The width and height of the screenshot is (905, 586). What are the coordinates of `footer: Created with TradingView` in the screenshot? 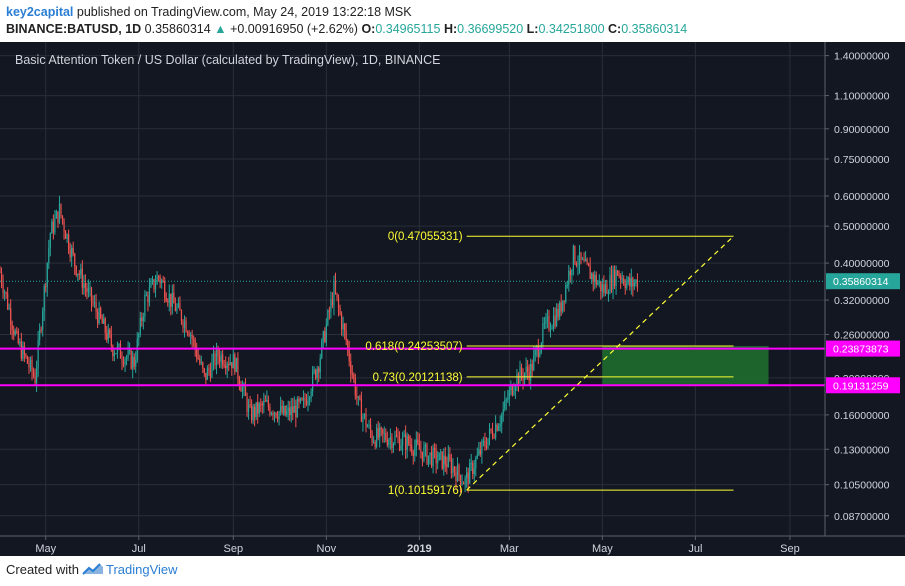 It's located at (452, 571).